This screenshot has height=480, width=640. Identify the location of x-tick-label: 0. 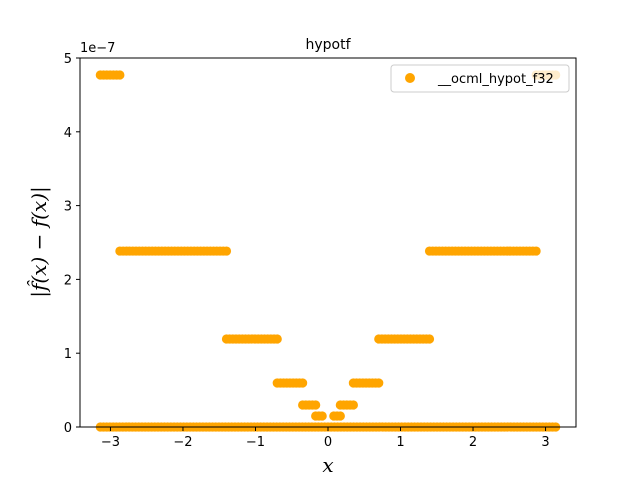
(328, 442).